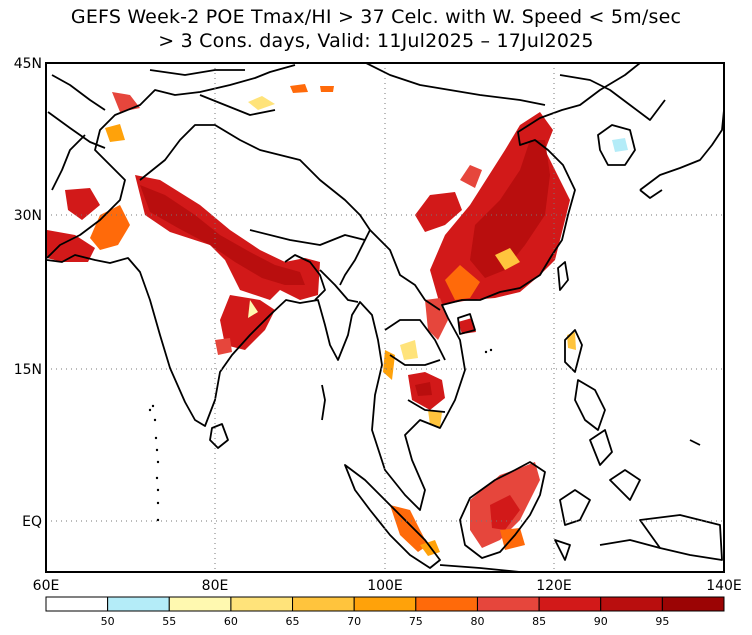 Image resolution: width=752 pixels, height=635 pixels. I want to click on colorbar-label: 75, so click(416, 621).